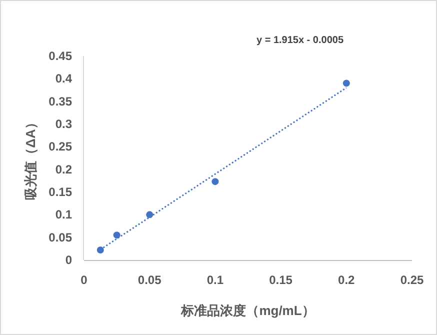  Describe the element at coordinates (215, 280) in the screenshot. I see `x-tick-label: 0.1` at that location.